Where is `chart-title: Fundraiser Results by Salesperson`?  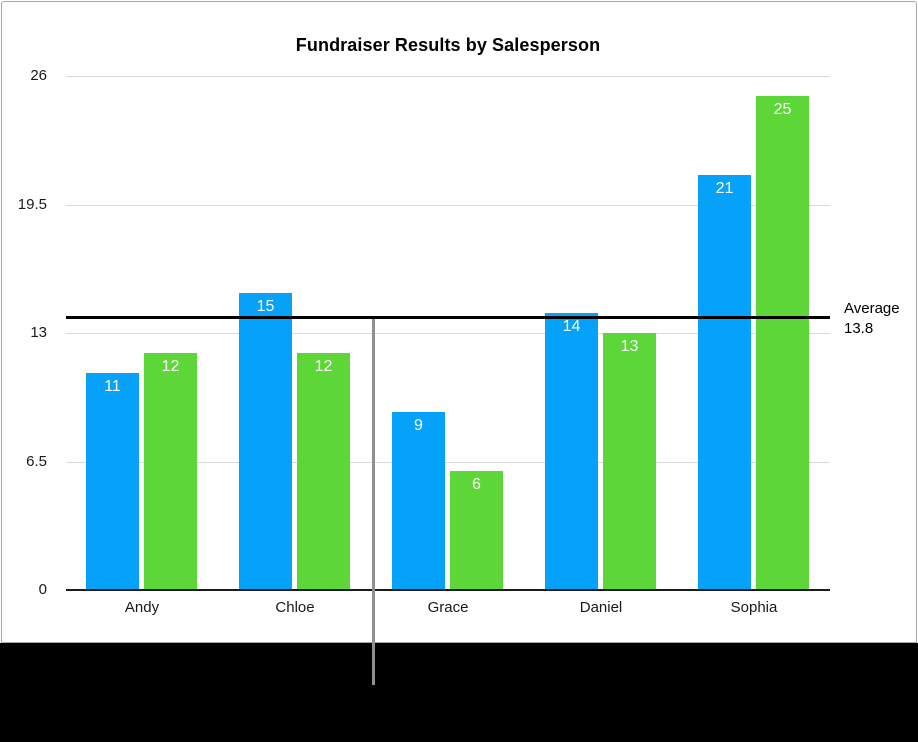
chart-title: Fundraiser Results by Salesperson is located at coordinates (448, 45).